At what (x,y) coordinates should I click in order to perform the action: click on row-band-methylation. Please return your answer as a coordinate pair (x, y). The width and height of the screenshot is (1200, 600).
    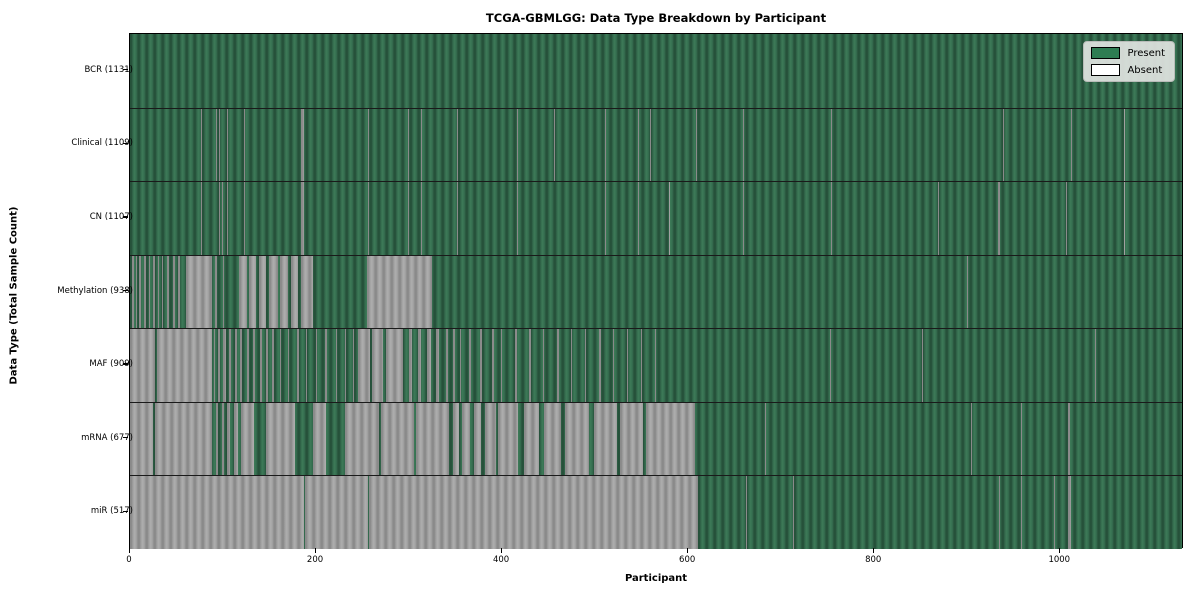
    Looking at the image, I should click on (656, 291).